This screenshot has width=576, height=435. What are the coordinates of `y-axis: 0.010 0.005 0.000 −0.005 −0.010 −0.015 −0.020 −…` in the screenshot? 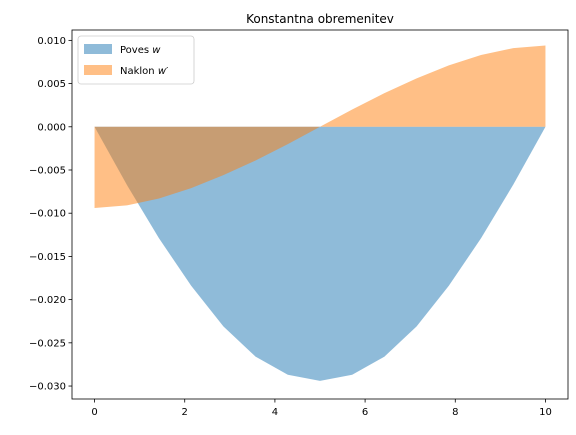 It's located at (50, 214).